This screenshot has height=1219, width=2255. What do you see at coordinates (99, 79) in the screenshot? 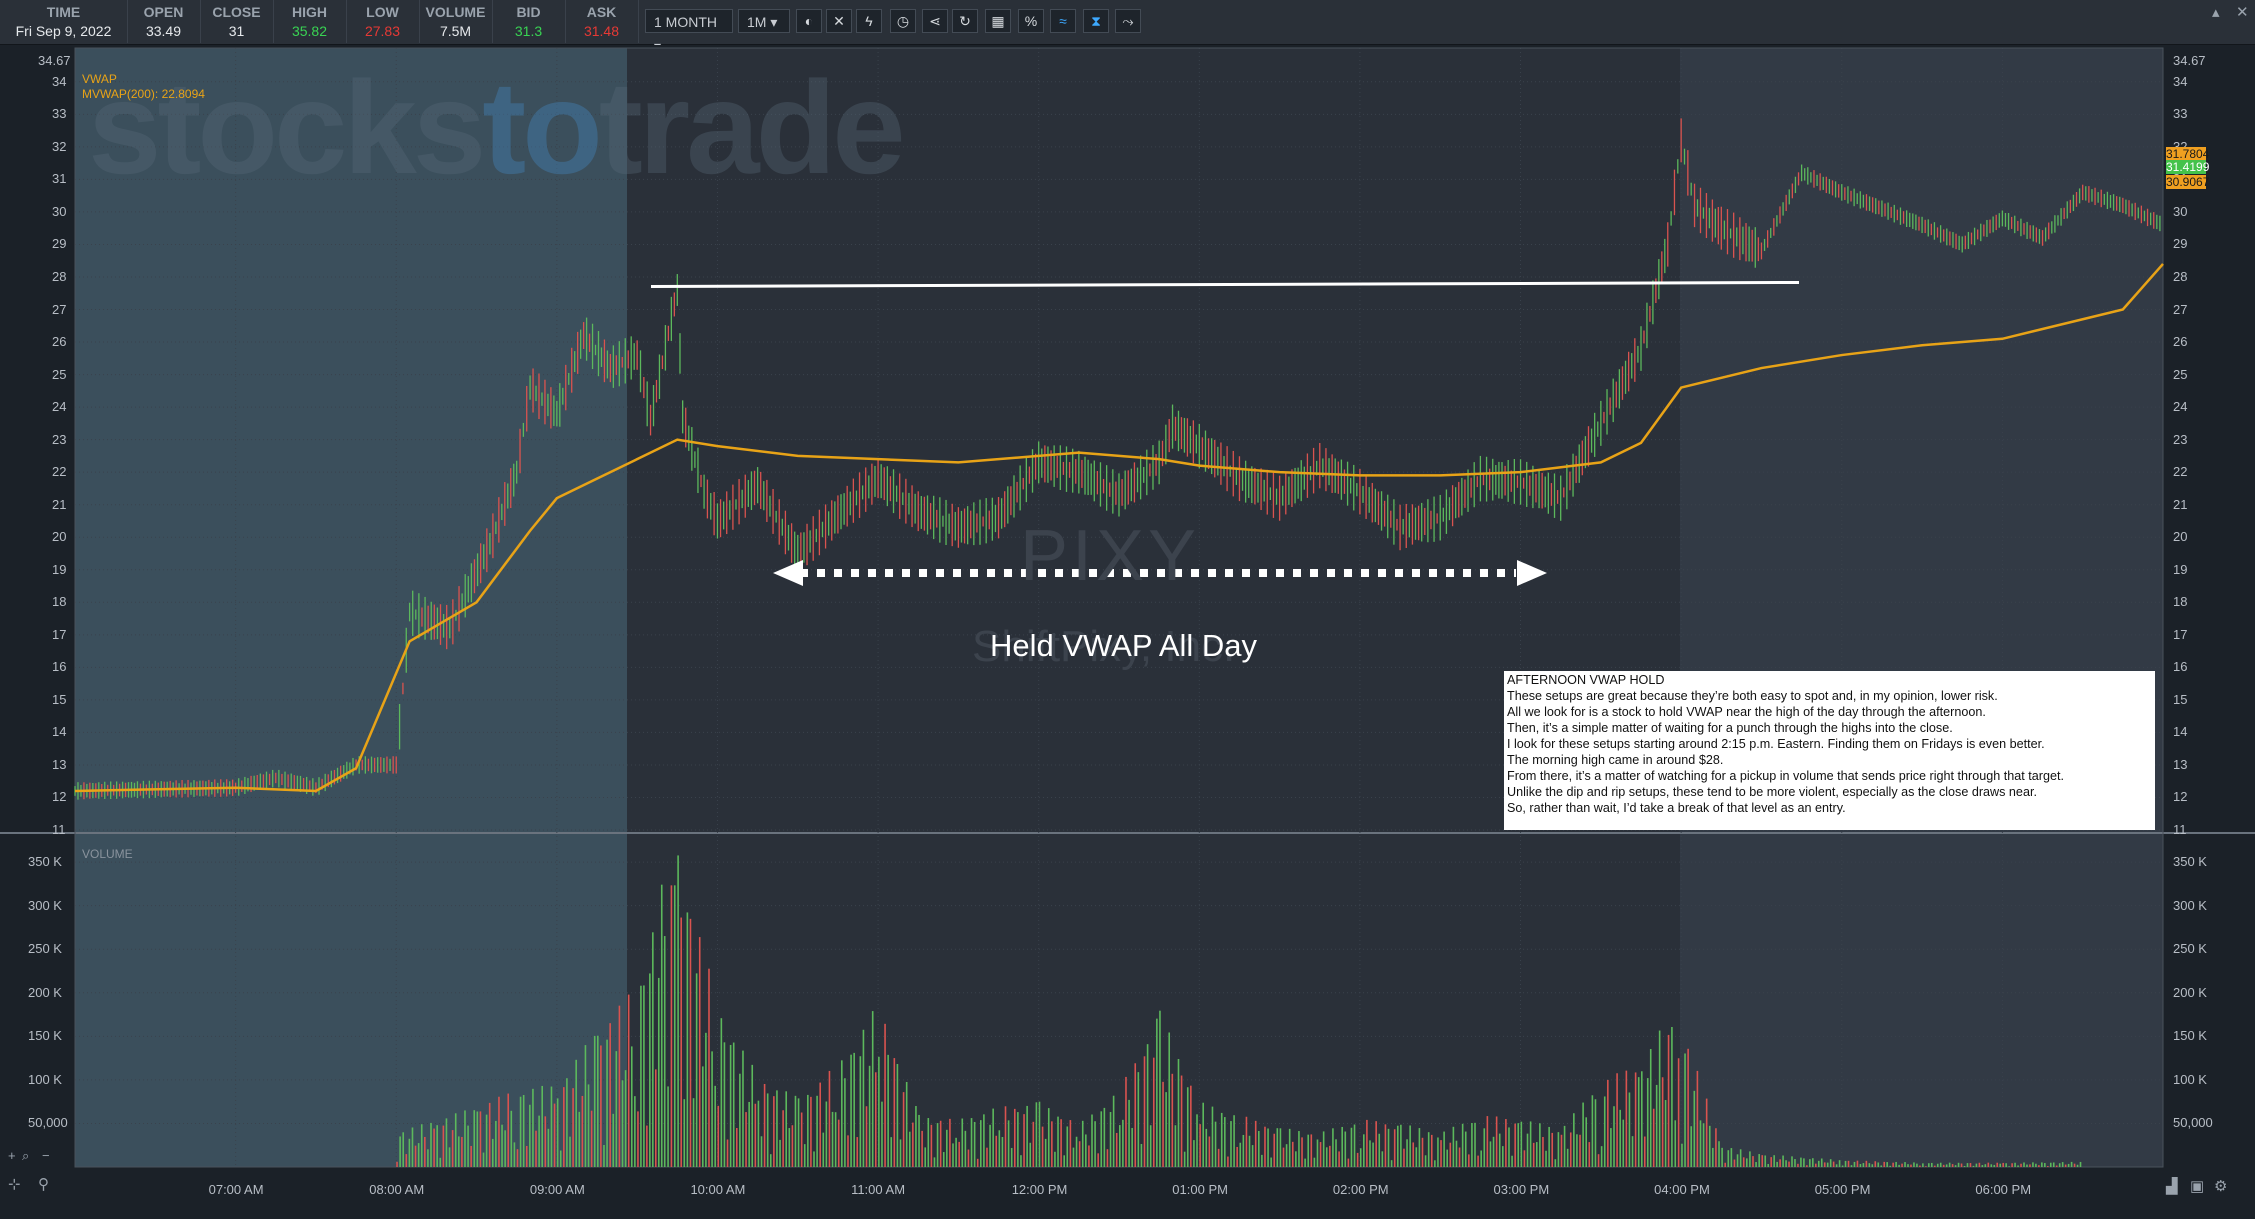
I see `vwap-legend: VWAP` at bounding box center [99, 79].